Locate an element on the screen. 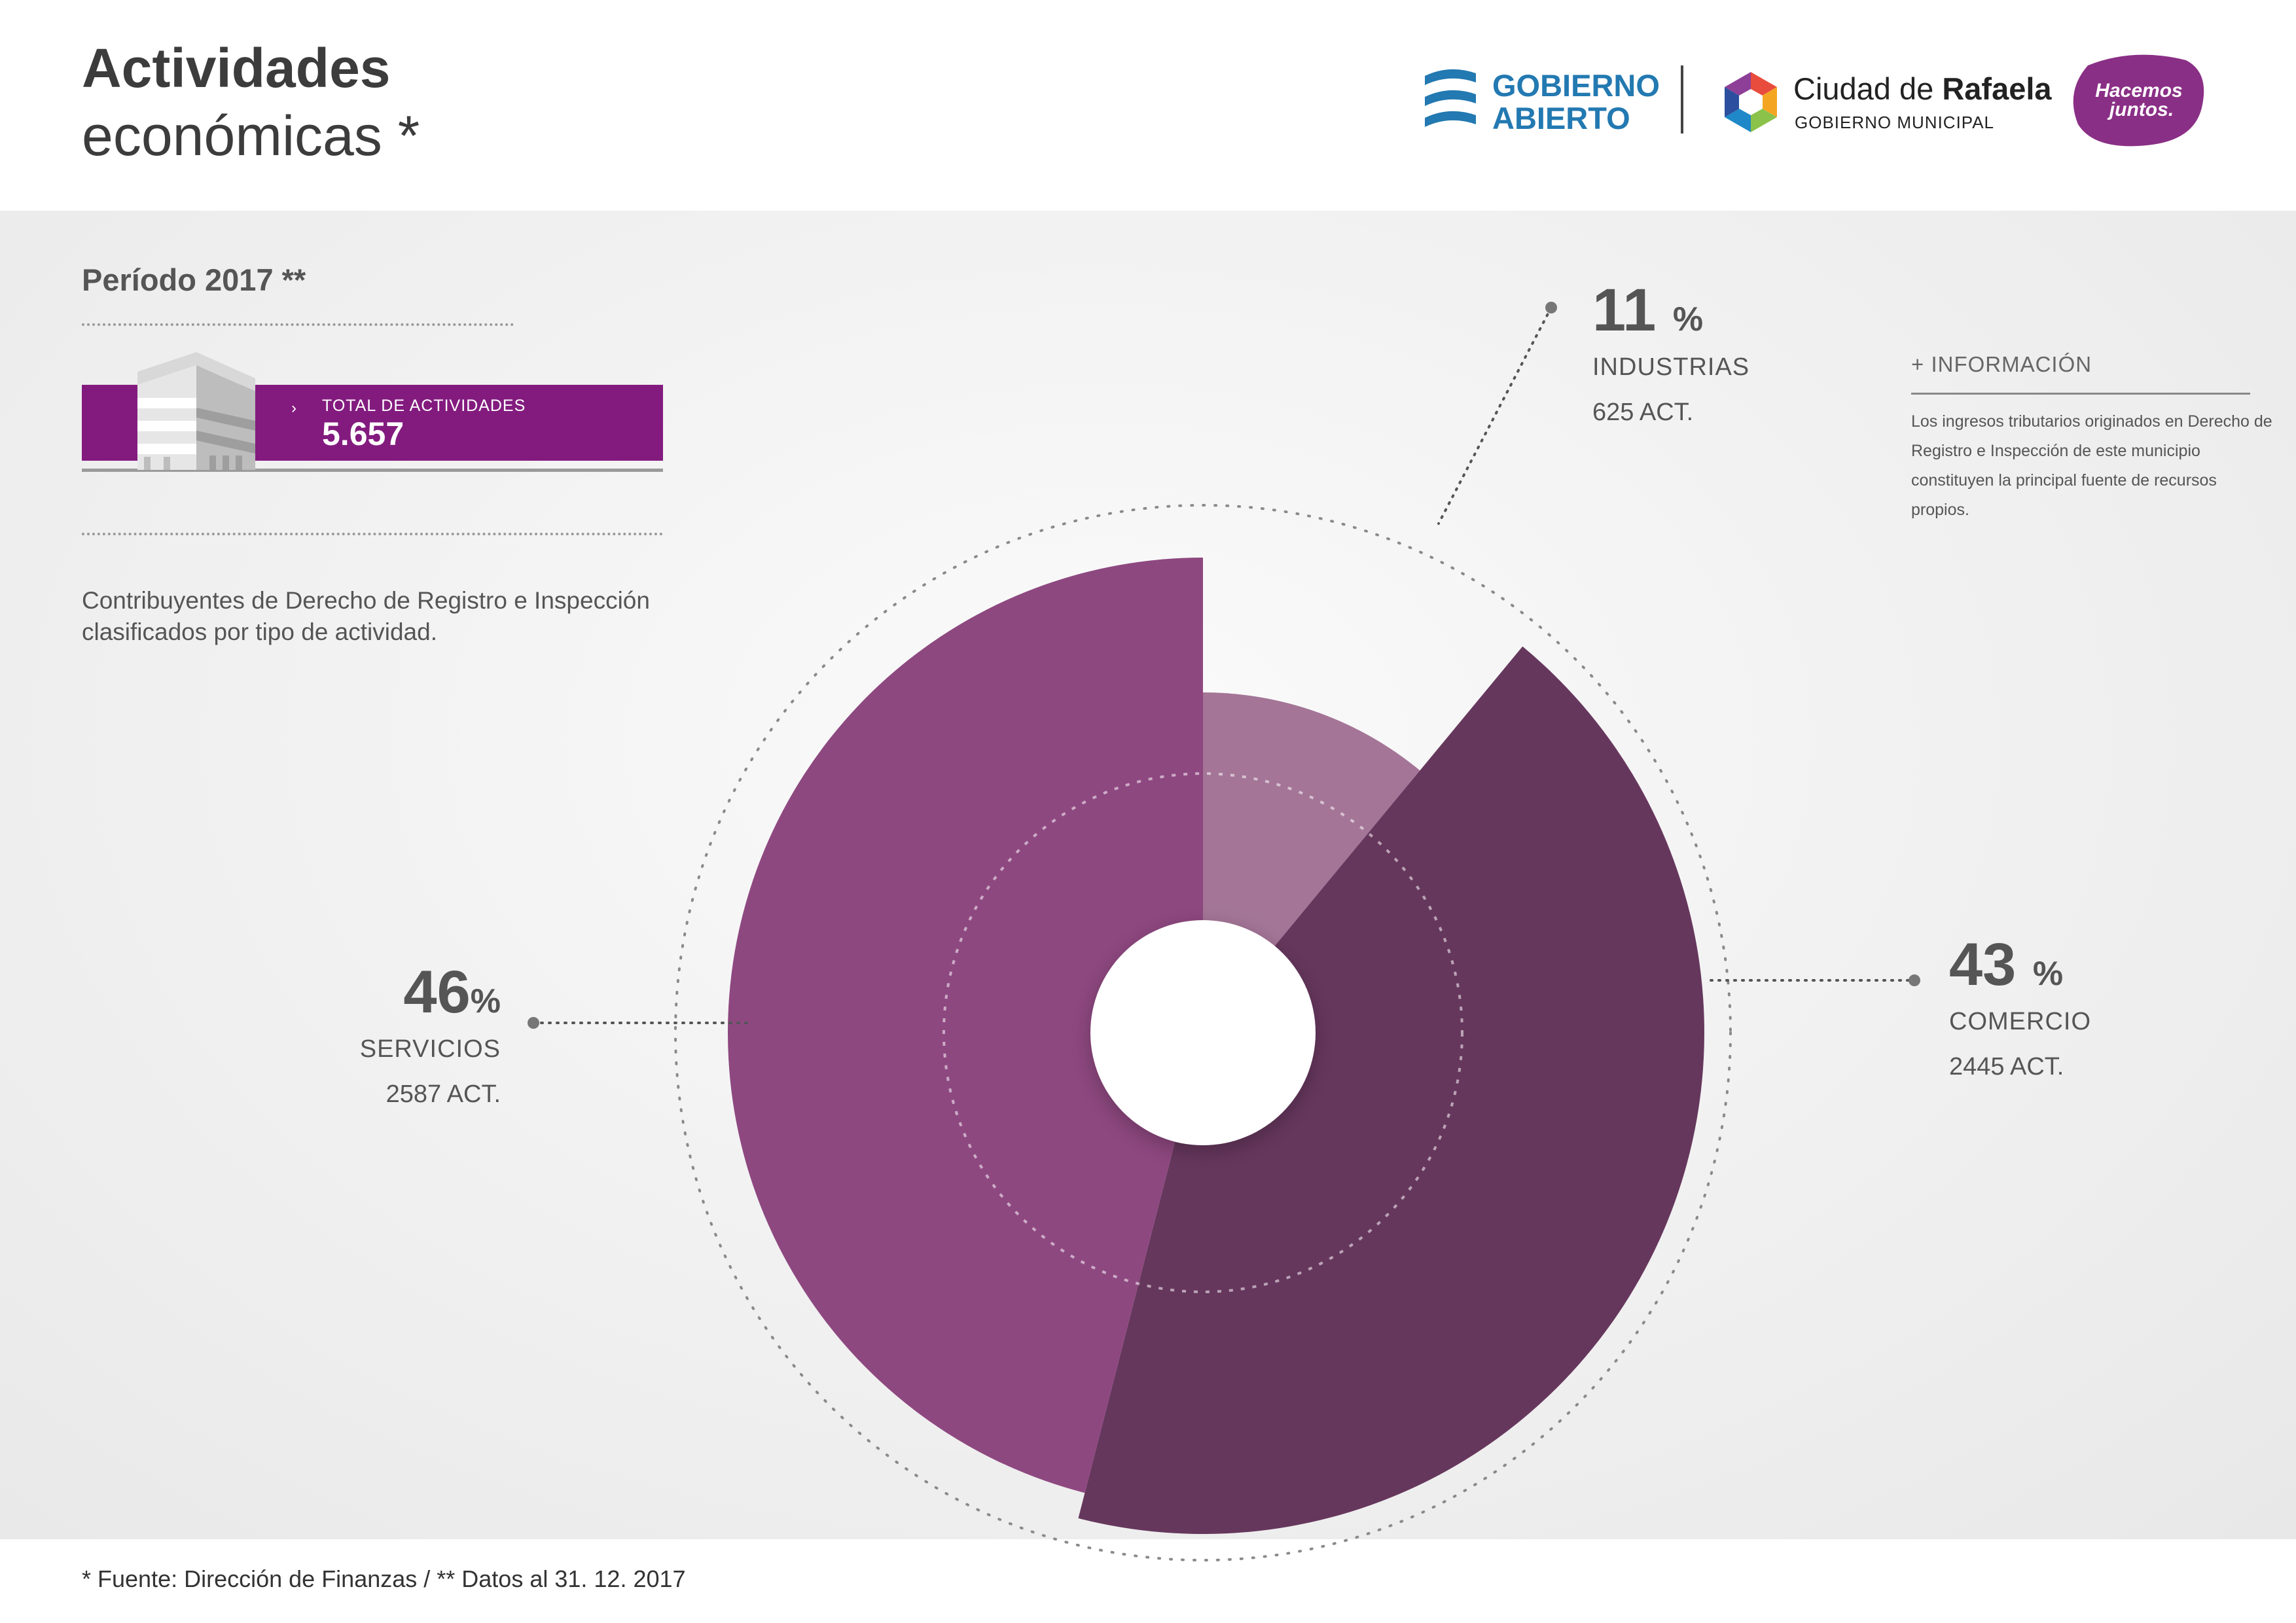 The height and width of the screenshot is (1623, 2296). ciudad-subtitle: GOBIERNO MUNICIPAL is located at coordinates (1895, 122).